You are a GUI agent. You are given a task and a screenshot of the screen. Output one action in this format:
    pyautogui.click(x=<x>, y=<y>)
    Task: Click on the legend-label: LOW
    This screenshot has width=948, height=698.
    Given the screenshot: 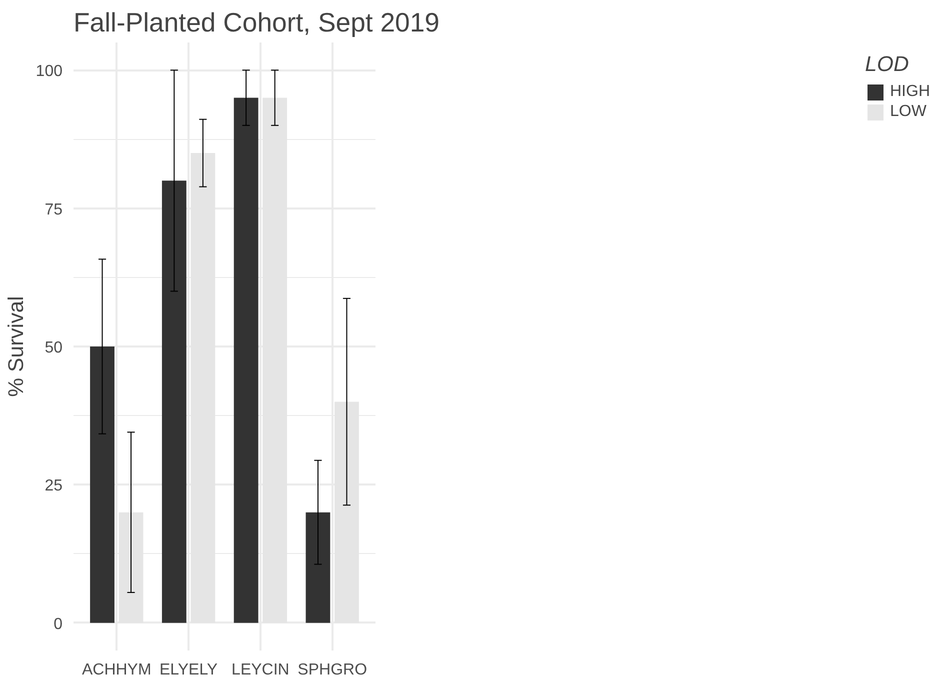 What is the action you would take?
    pyautogui.click(x=908, y=112)
    